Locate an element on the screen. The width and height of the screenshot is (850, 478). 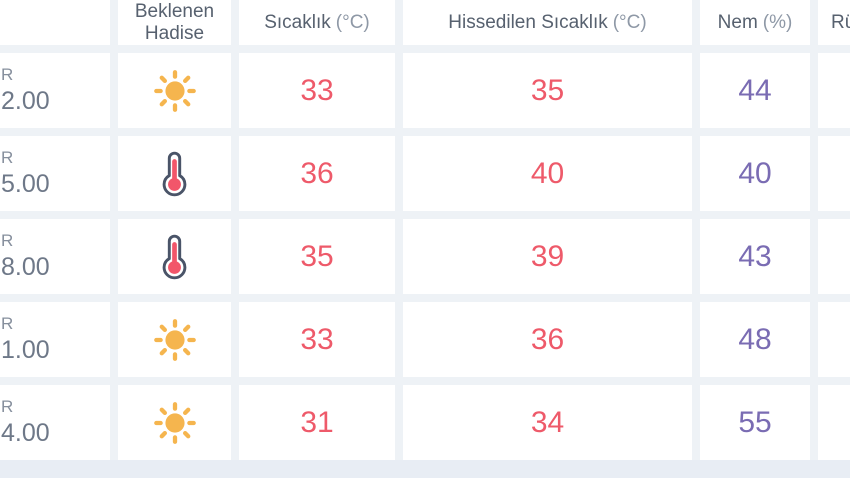
time-cell: R 5.00 is located at coordinates (55, 173).